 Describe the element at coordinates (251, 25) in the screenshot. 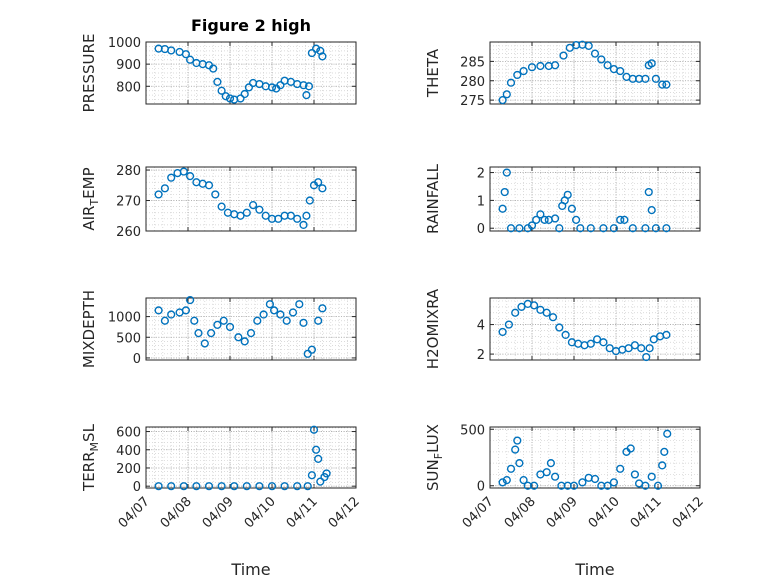

I see `figure-title: Figure 2 high` at that location.